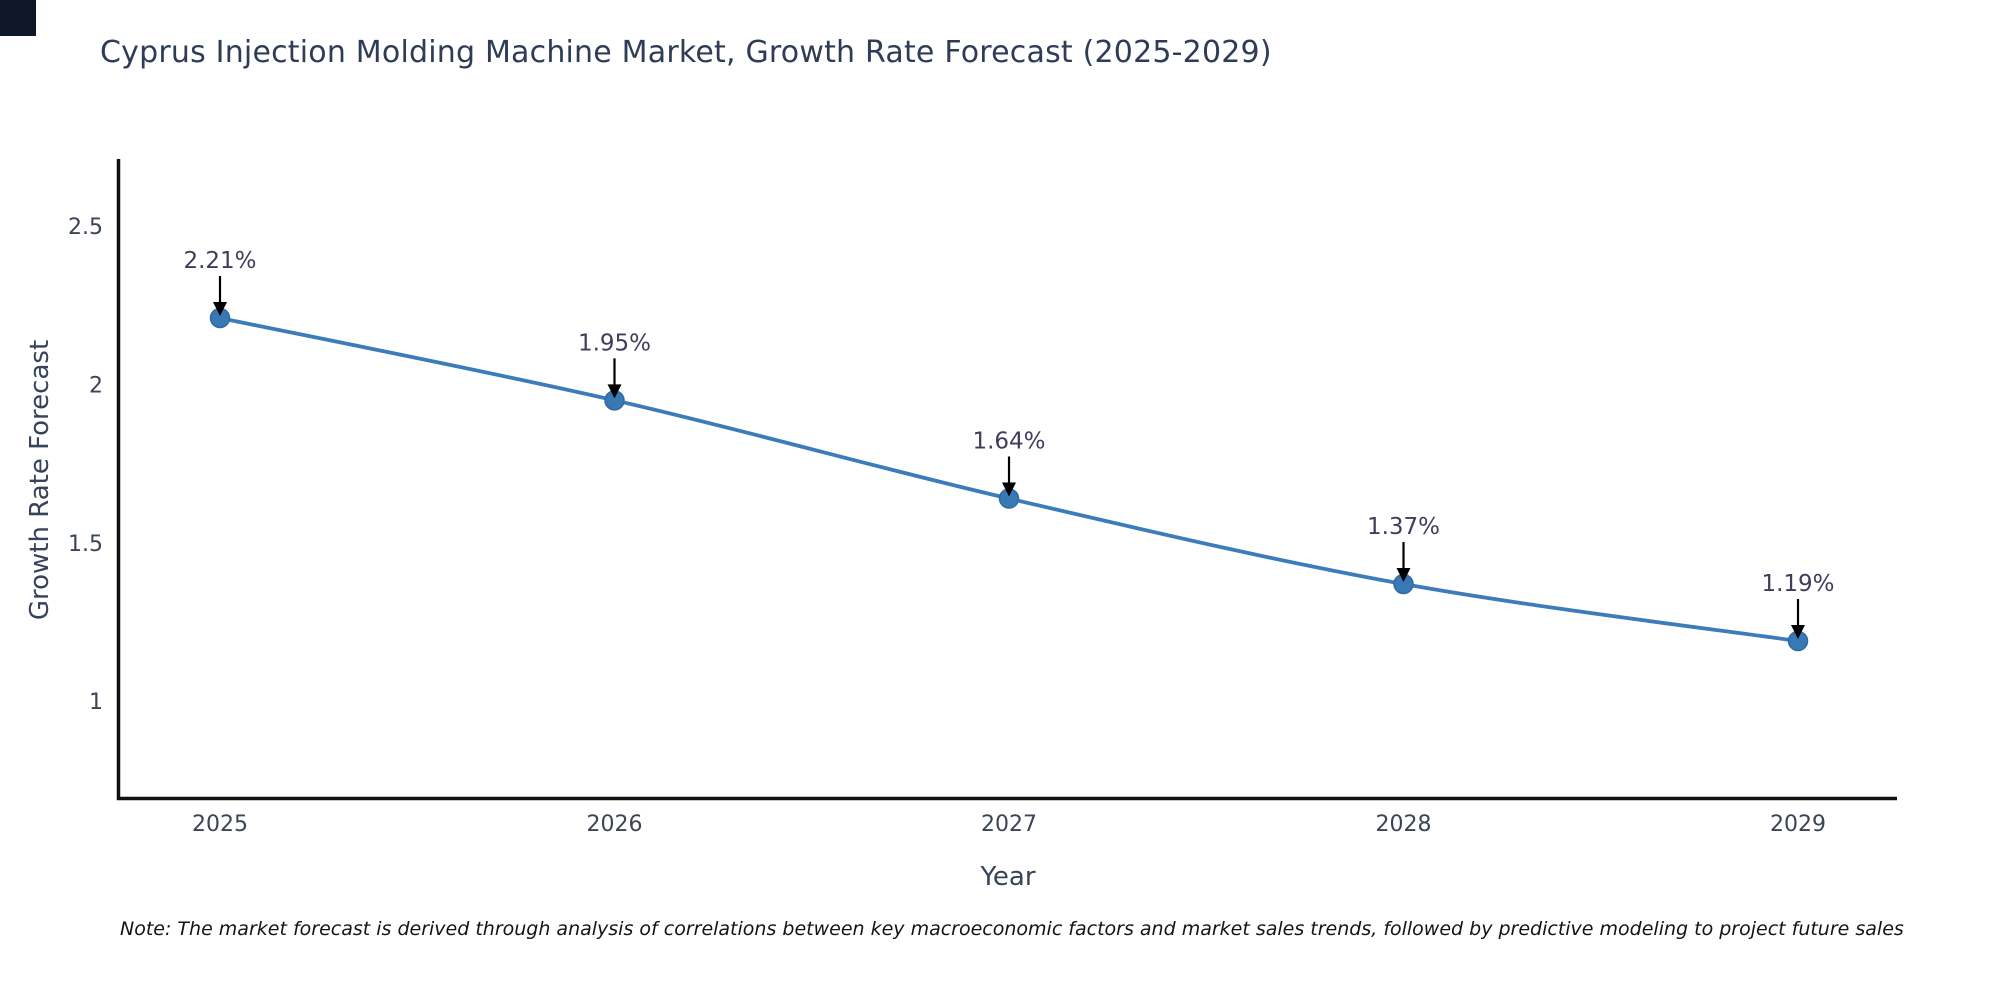 The image size is (2000, 1000). What do you see at coordinates (96, 702) in the screenshot?
I see `y-tick-label: 1` at bounding box center [96, 702].